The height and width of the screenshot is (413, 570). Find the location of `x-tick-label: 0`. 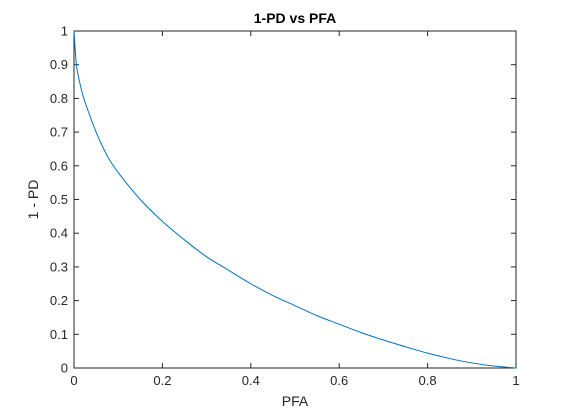

x-tick-label: 0 is located at coordinates (73, 380).